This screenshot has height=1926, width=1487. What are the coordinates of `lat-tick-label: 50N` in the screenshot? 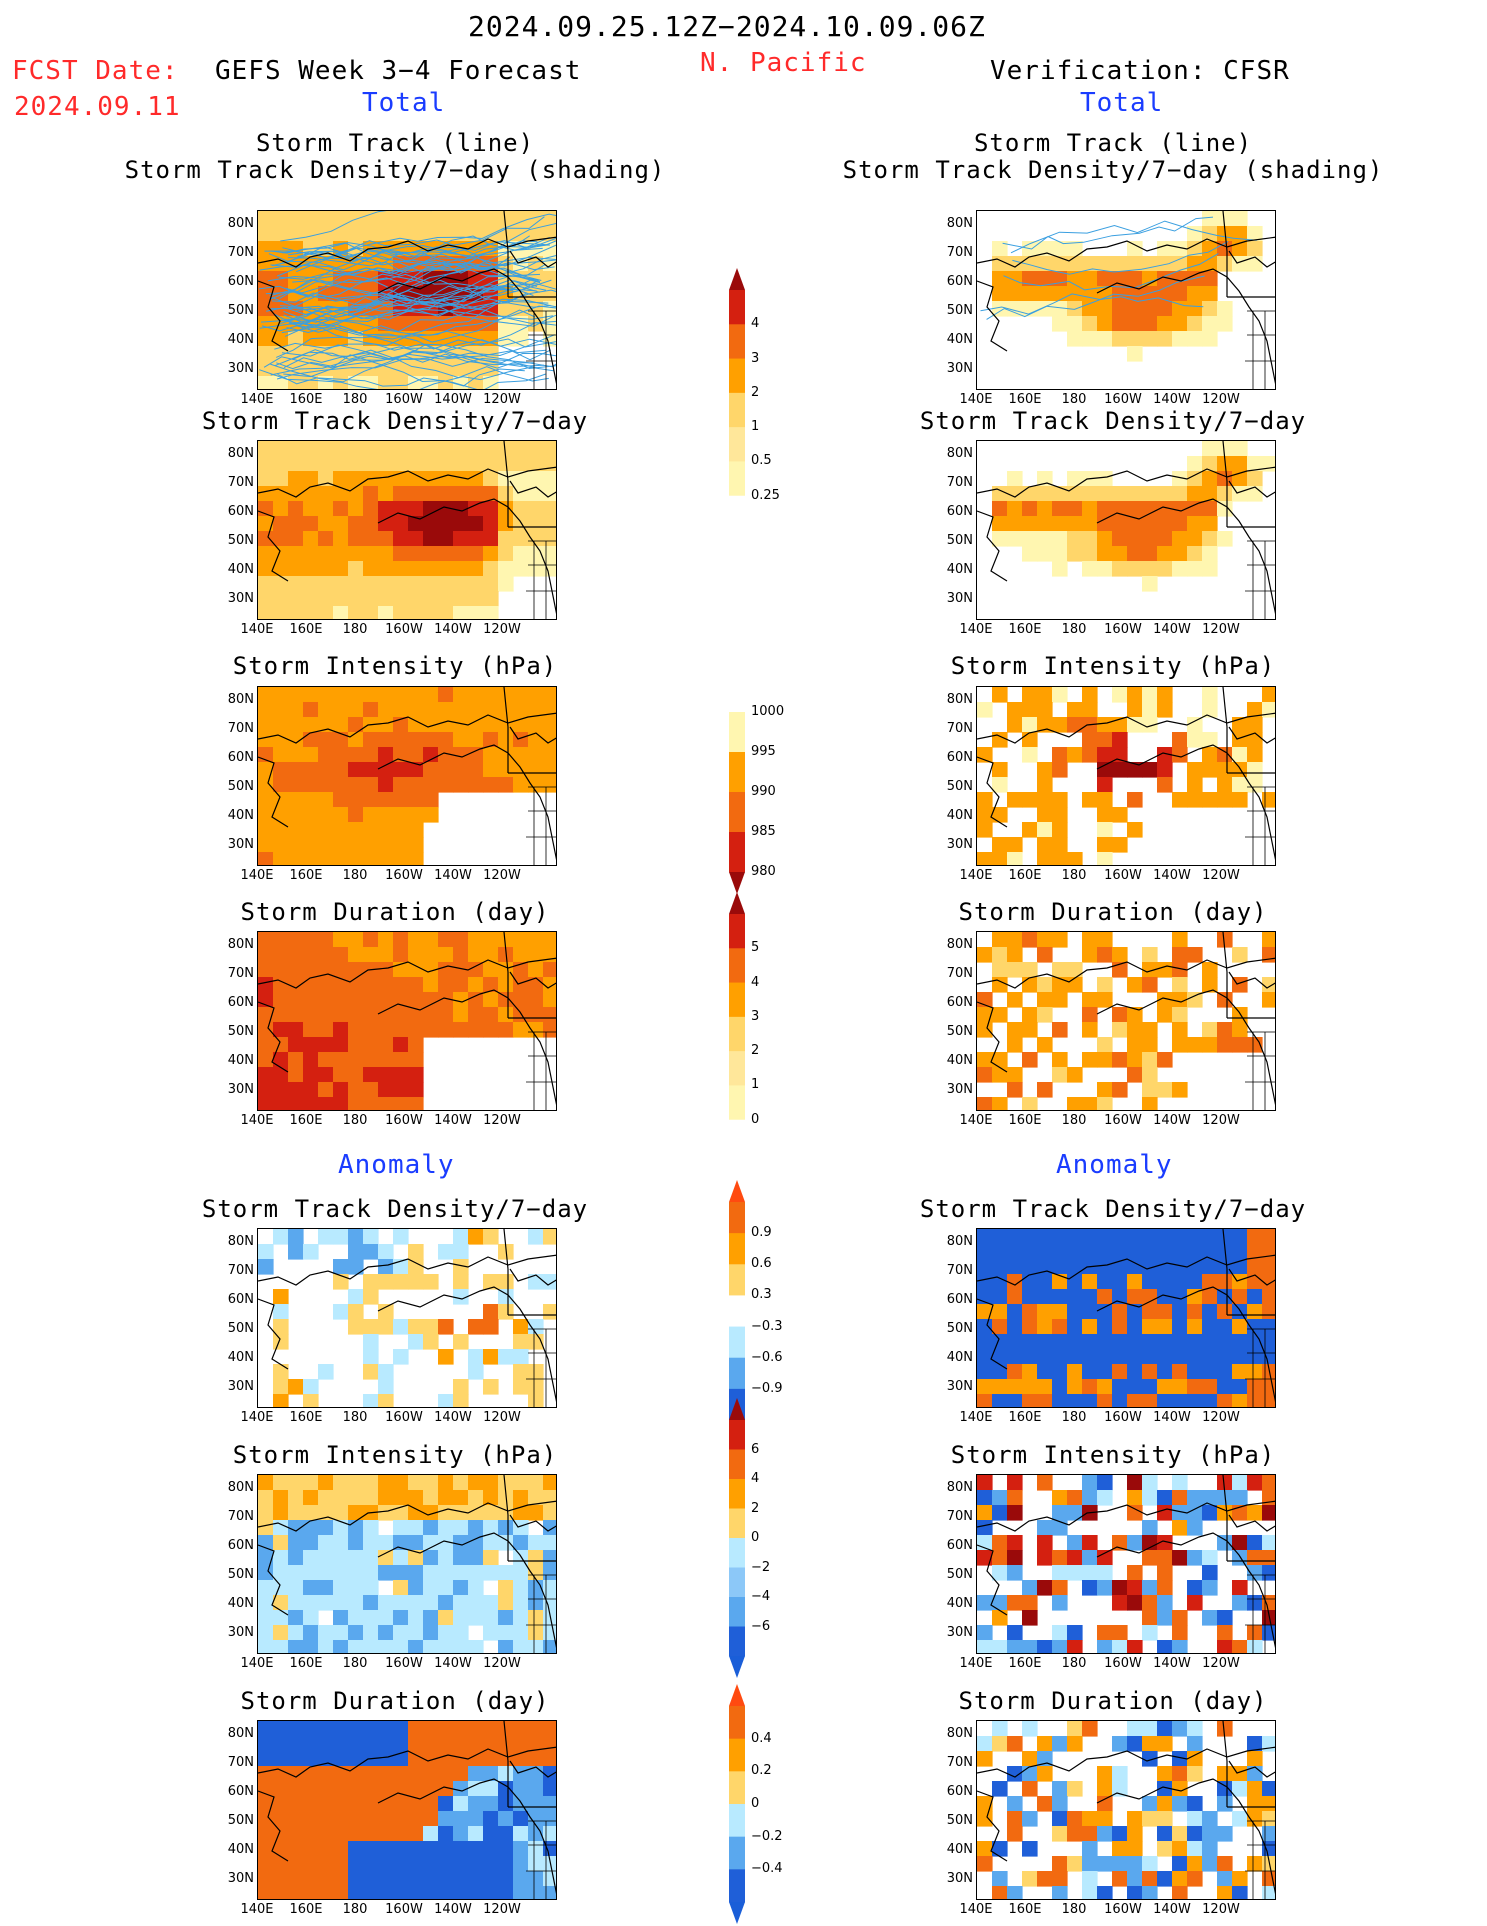 It's located at (240, 1328).